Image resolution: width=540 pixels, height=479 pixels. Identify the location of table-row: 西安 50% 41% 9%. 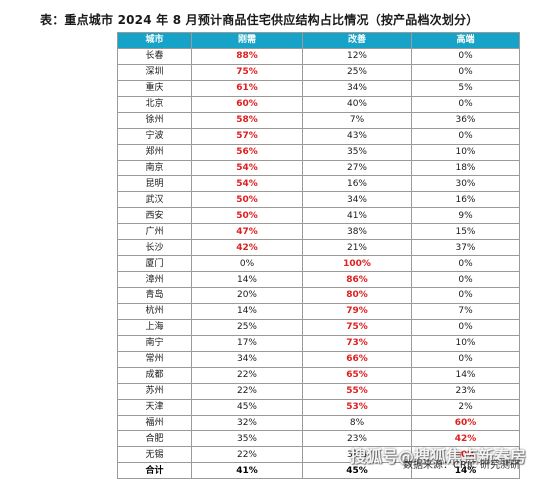
(318, 216).